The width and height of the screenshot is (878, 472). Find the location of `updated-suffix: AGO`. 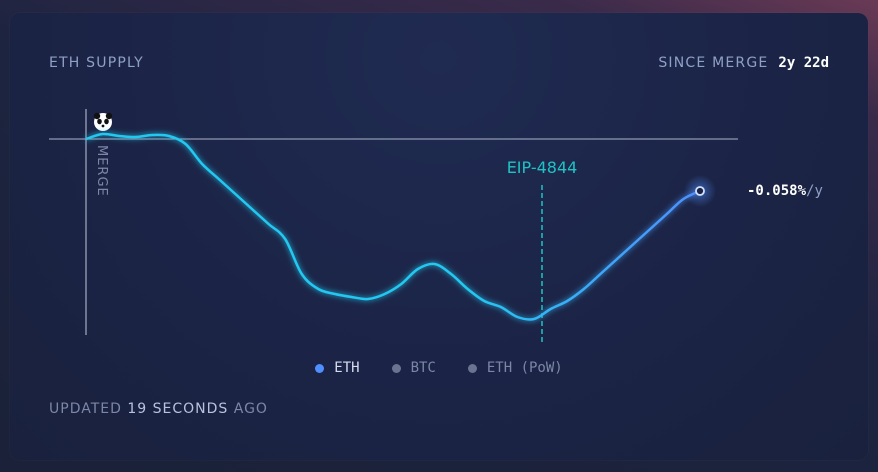

updated-suffix: AGO is located at coordinates (250, 409).